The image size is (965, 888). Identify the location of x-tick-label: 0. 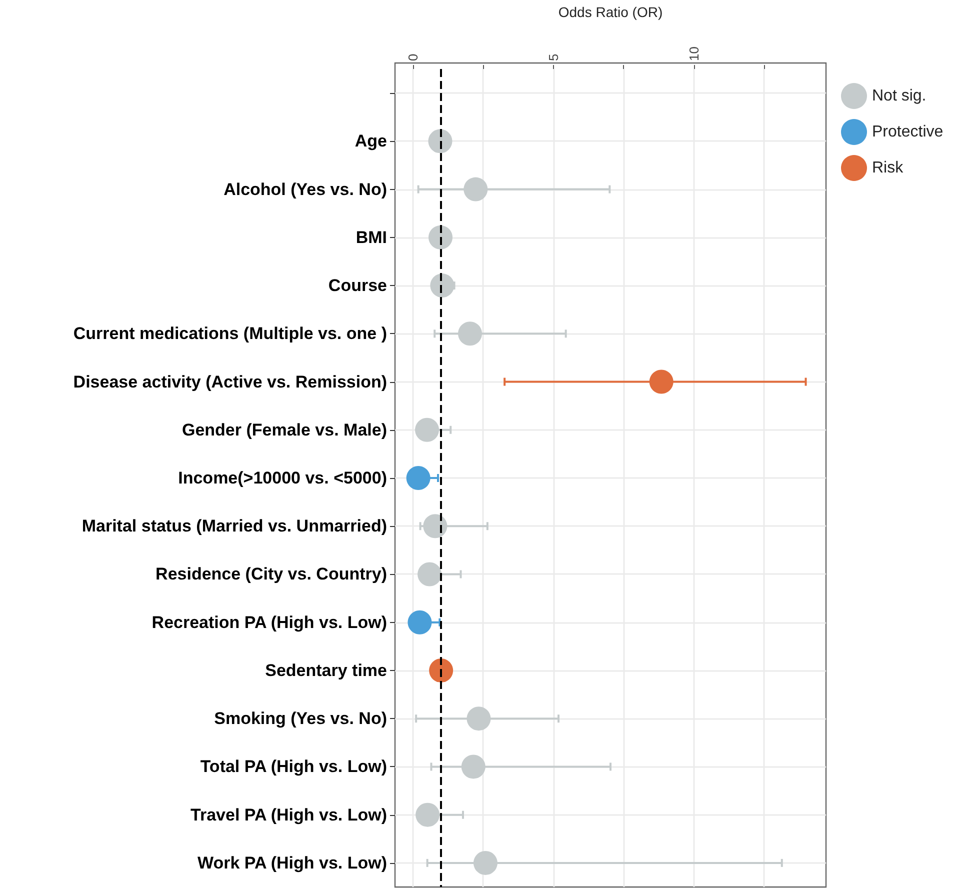
(412, 57).